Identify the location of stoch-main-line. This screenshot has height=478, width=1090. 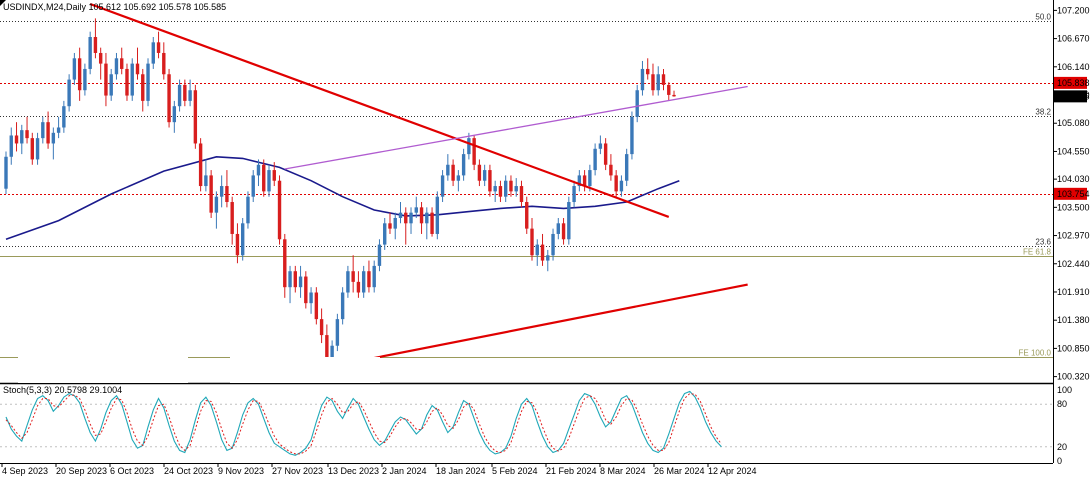
(363, 423).